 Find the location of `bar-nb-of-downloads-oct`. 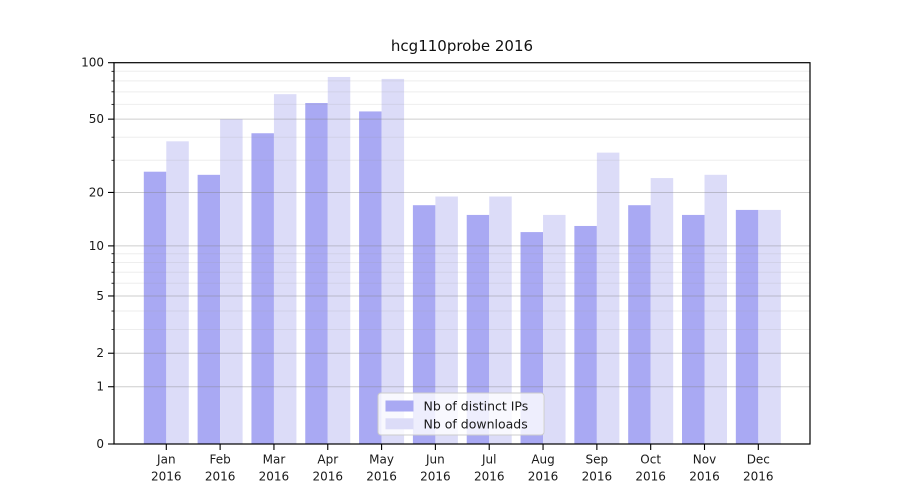

bar-nb-of-downloads-oct is located at coordinates (662, 311).